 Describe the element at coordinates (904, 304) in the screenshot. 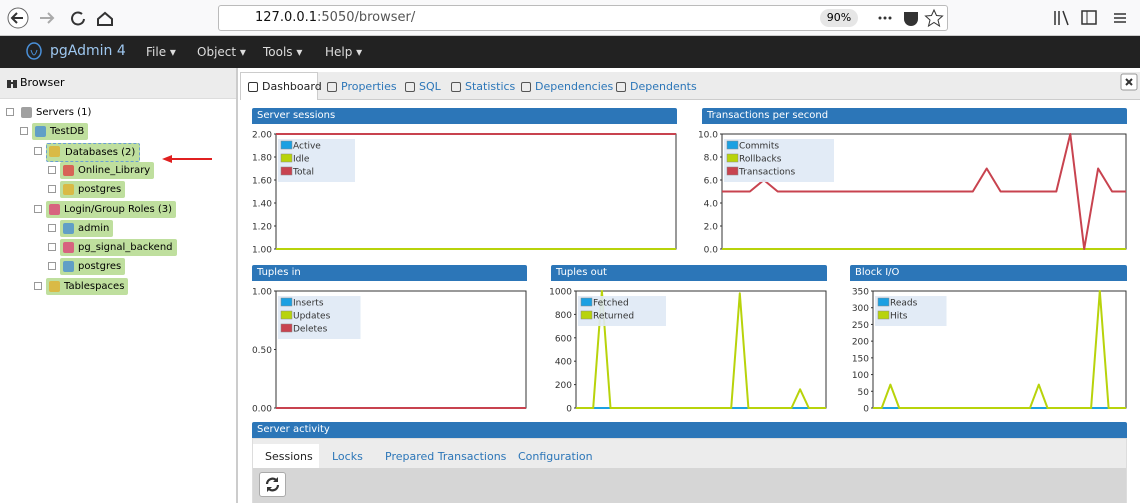

I see `legend-label: Reads` at that location.